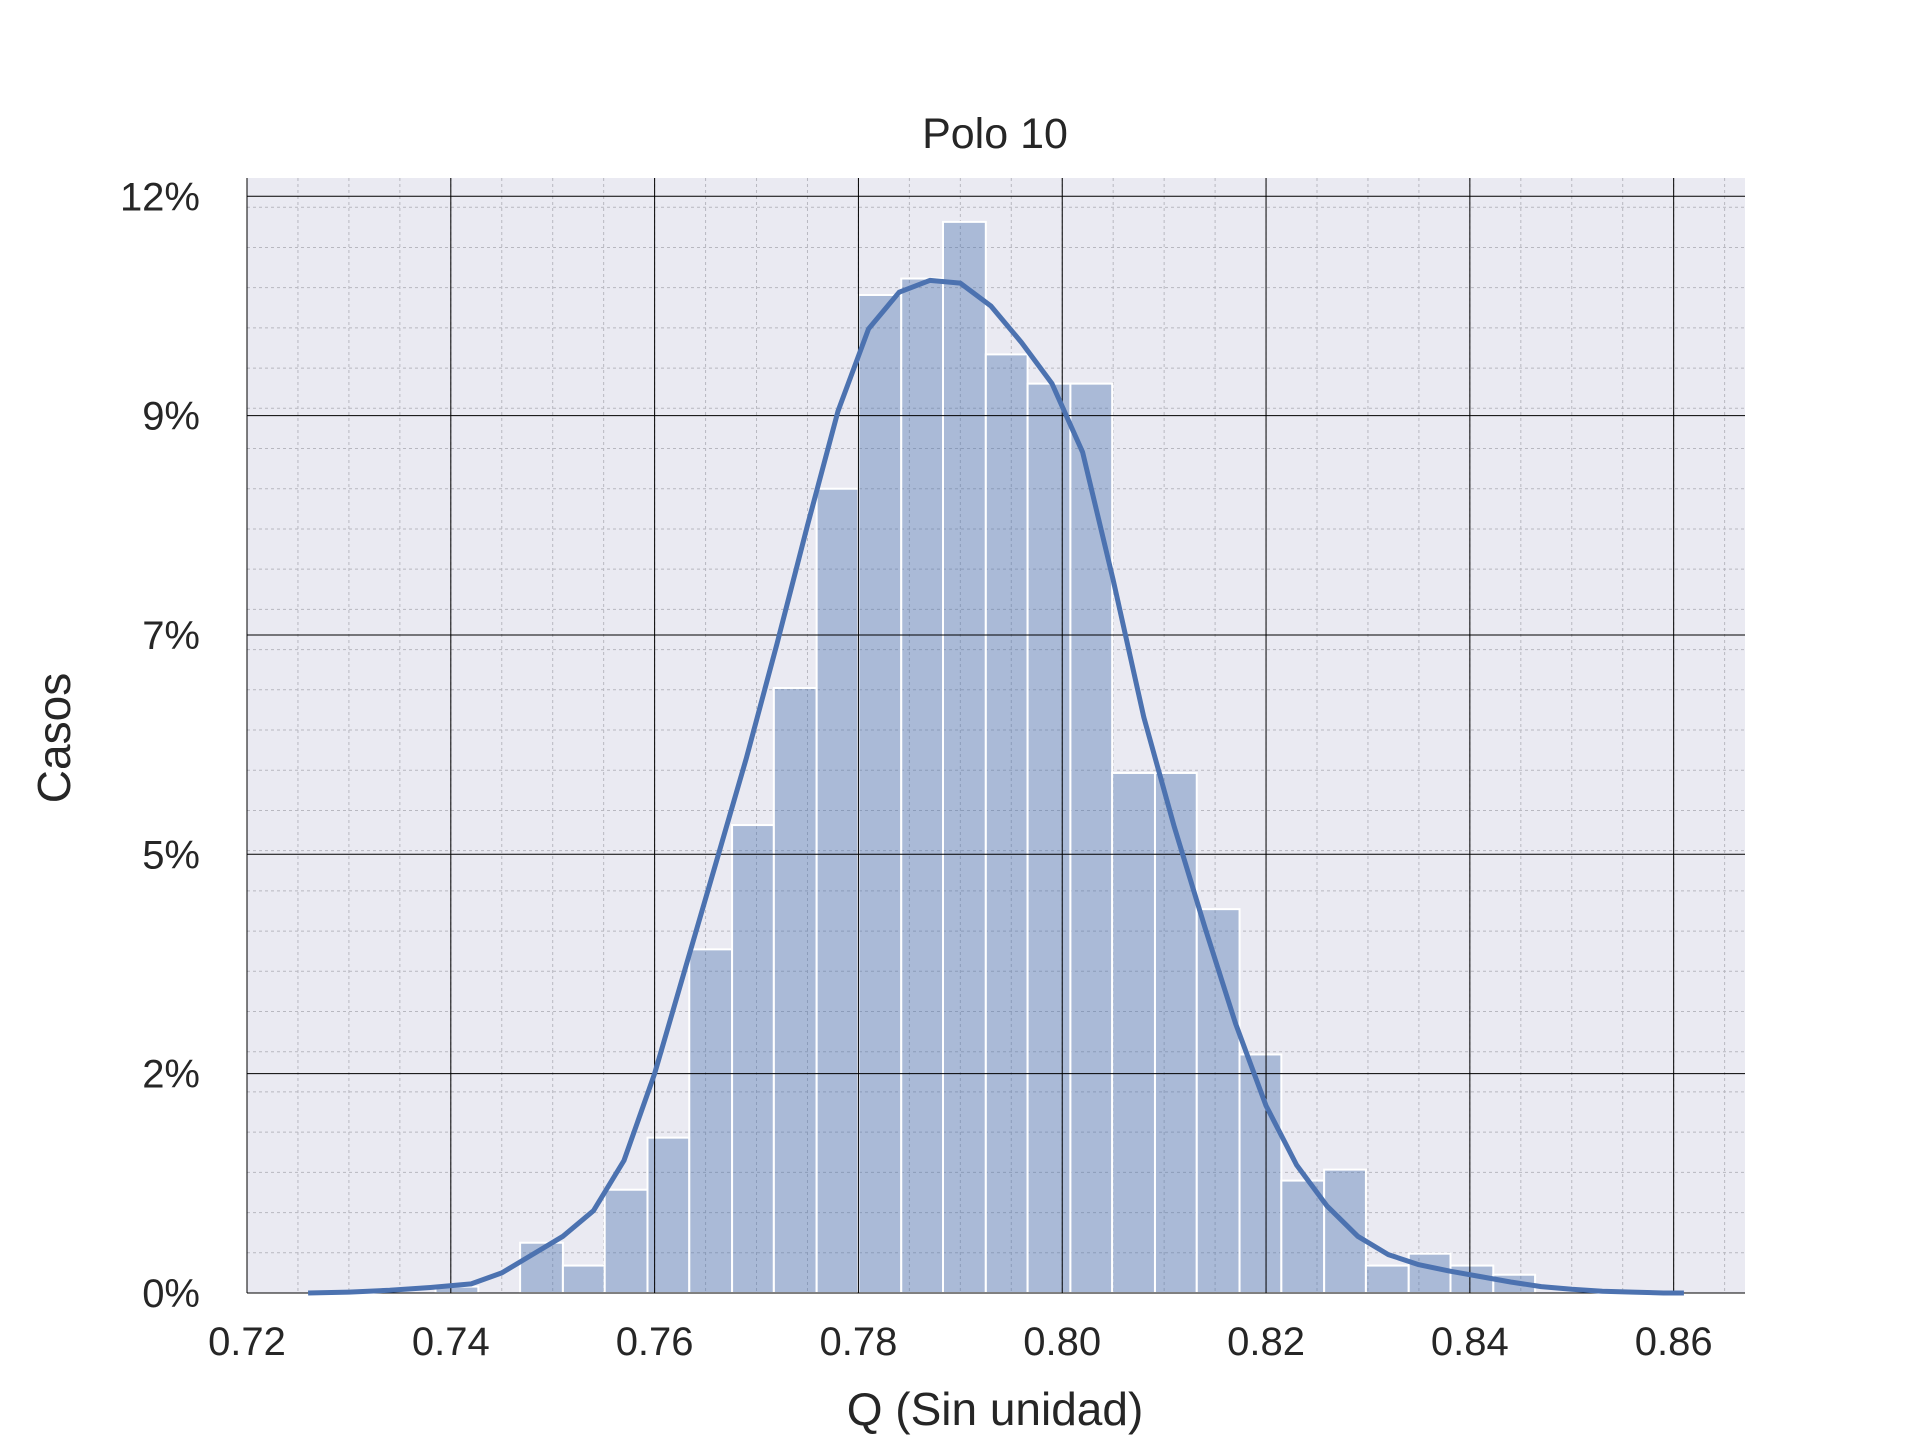  Describe the element at coordinates (171, 636) in the screenshot. I see `y-tick-label: 7%` at that location.